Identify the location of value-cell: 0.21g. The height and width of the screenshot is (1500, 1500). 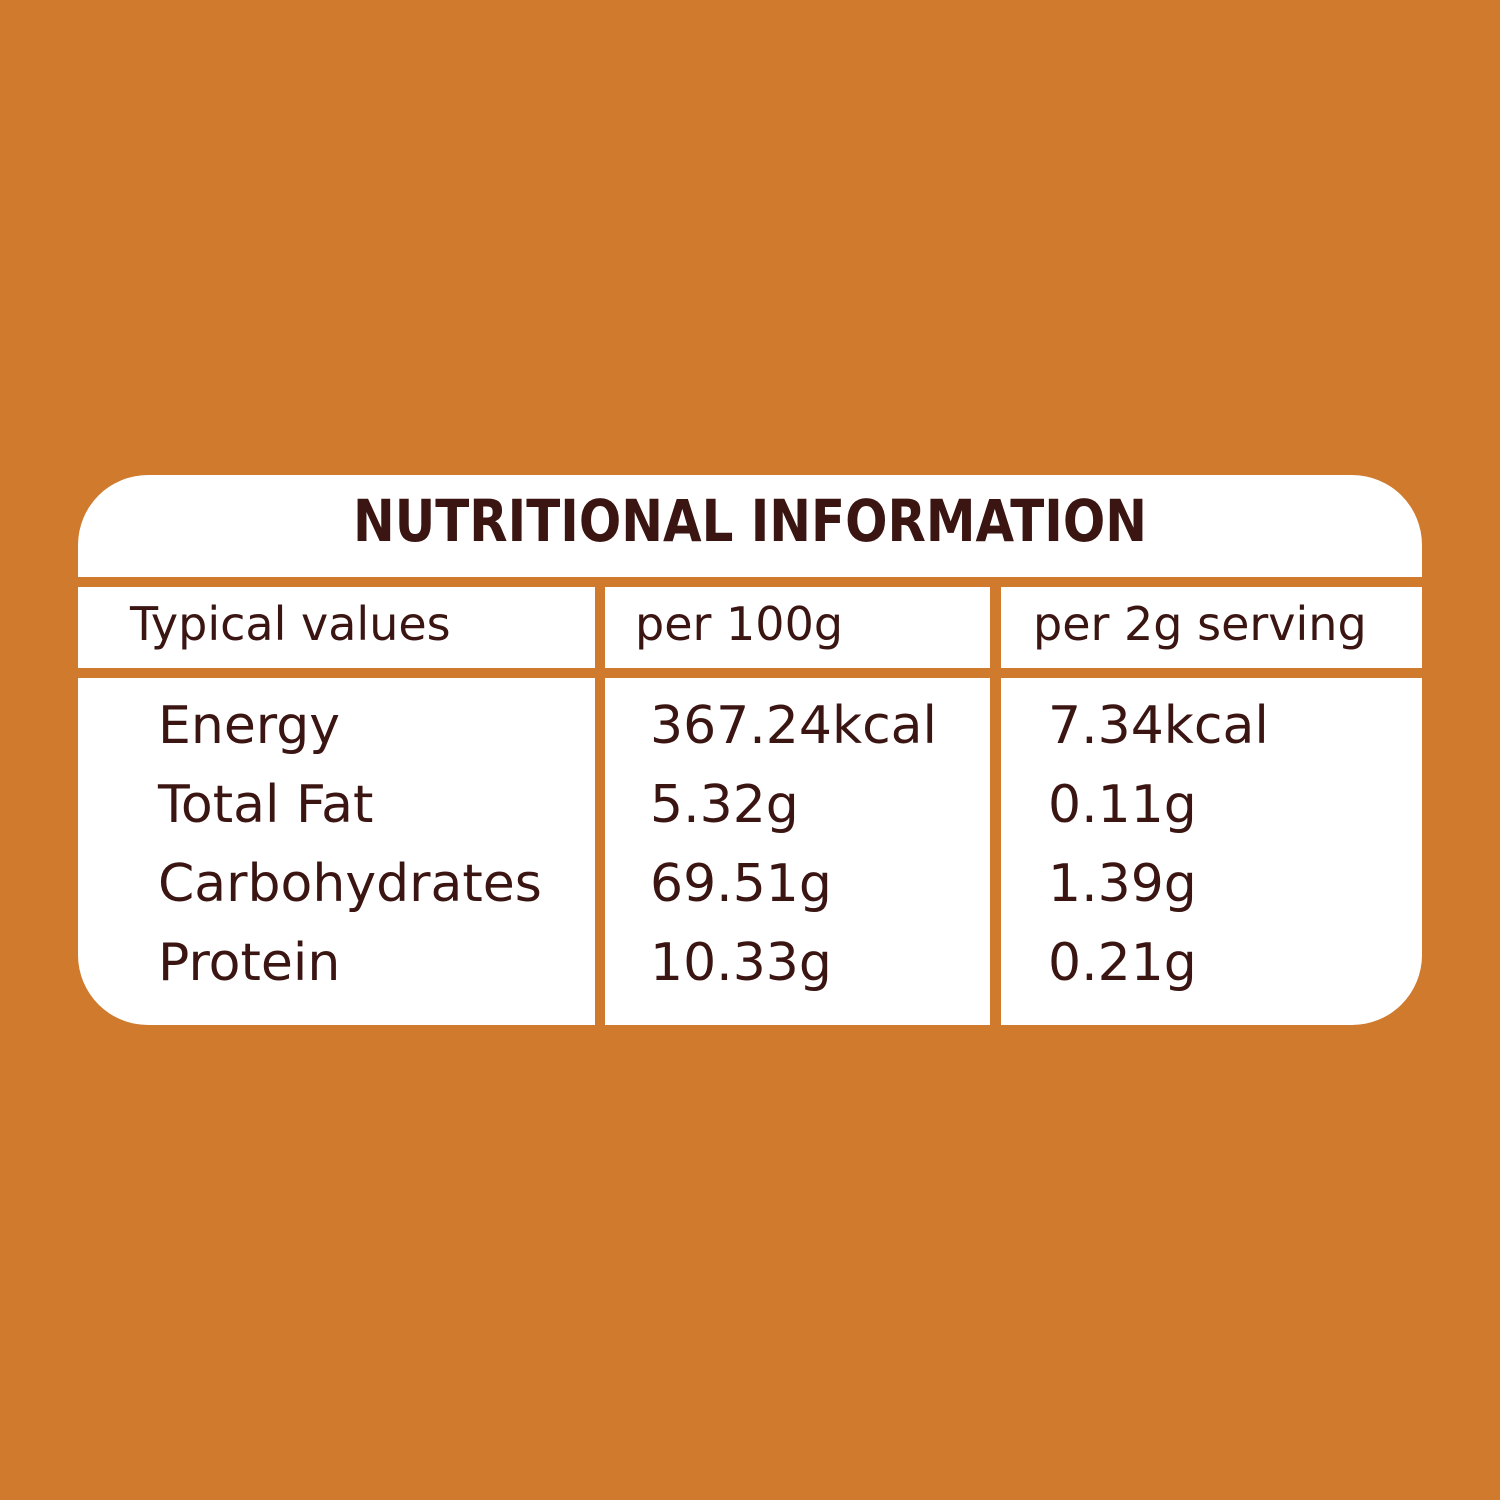
(1122, 963).